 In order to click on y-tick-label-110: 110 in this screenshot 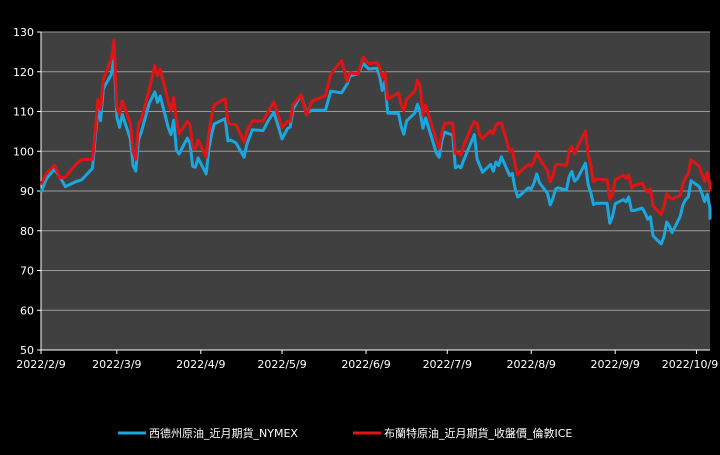, I will do `click(23, 112)`.